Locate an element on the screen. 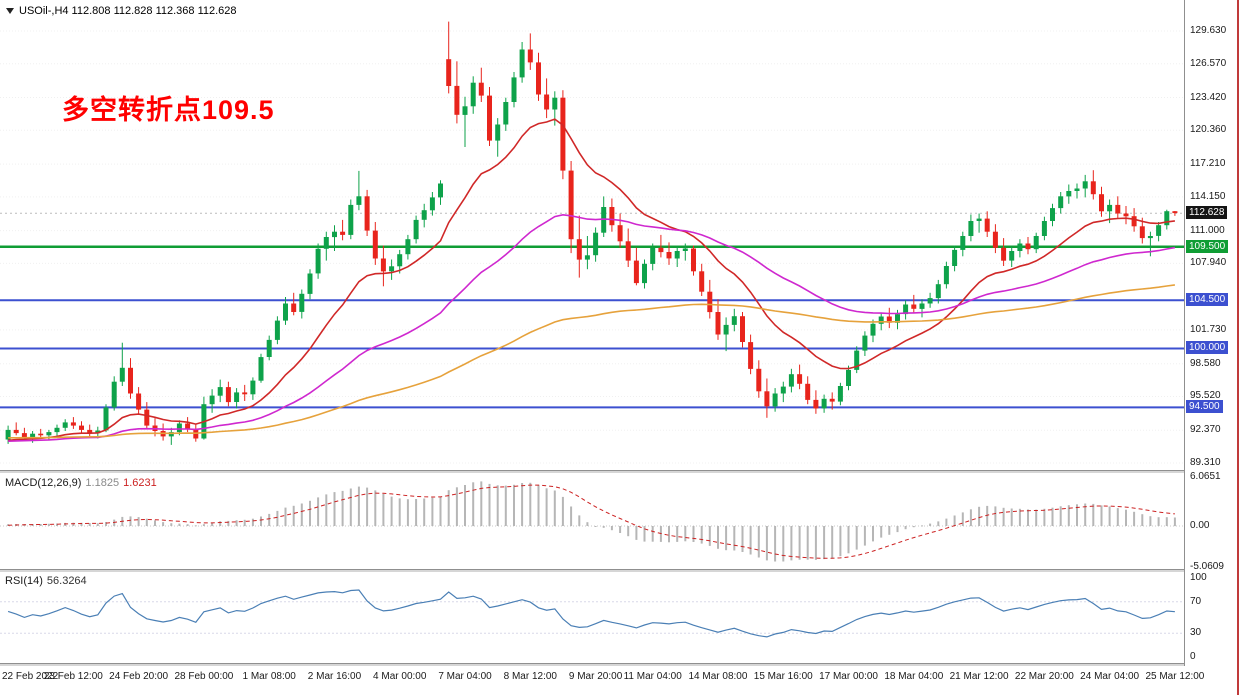 This screenshot has height=695, width=1239. price-axis-label: 126.570 is located at coordinates (1208, 63).